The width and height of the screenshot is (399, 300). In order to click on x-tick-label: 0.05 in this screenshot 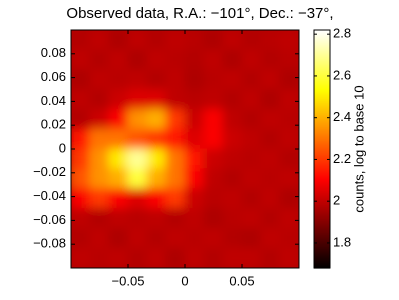, I will do `click(241, 280)`.